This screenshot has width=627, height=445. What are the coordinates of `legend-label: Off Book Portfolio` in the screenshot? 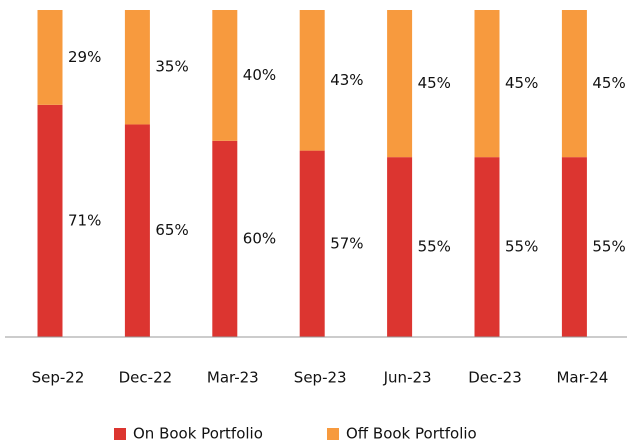 It's located at (411, 434).